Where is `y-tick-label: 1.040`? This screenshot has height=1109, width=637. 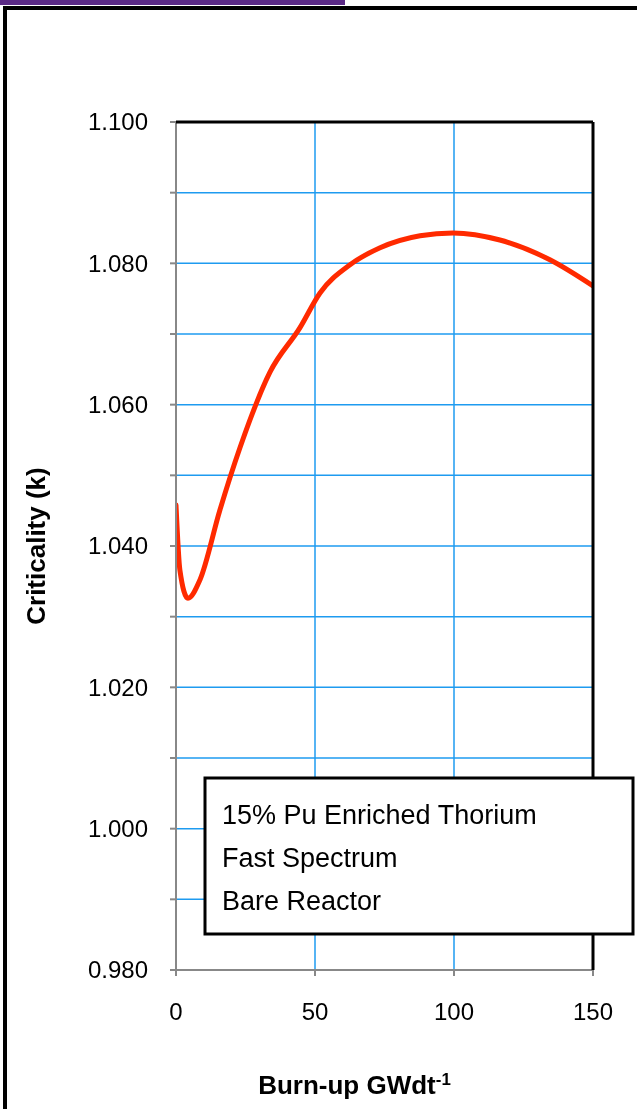
y-tick-label: 1.040 is located at coordinates (117, 546).